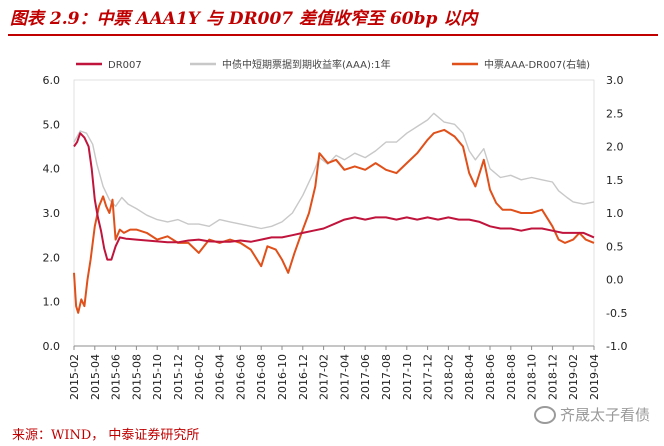 Image resolution: width=664 pixels, height=446 pixels. Describe the element at coordinates (52, 346) in the screenshot. I see `y-left-tick-label: 0.0` at that location.